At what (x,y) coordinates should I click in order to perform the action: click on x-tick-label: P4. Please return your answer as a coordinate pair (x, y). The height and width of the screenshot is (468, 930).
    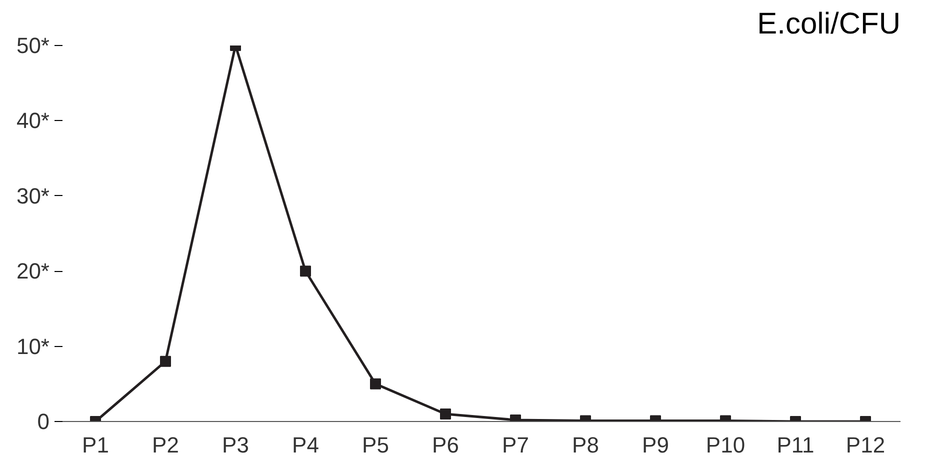
    Looking at the image, I should click on (305, 445).